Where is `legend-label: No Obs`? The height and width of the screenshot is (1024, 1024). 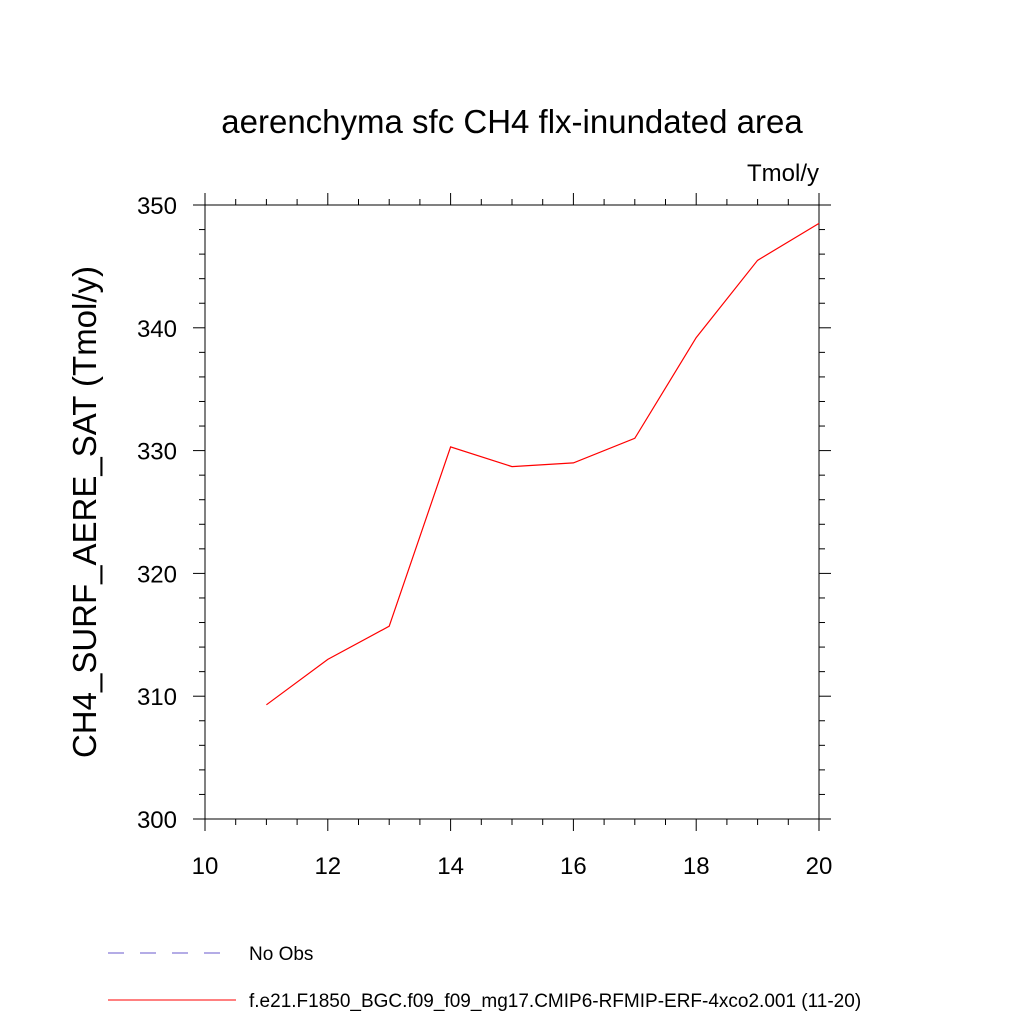 legend-label: No Obs is located at coordinates (281, 954).